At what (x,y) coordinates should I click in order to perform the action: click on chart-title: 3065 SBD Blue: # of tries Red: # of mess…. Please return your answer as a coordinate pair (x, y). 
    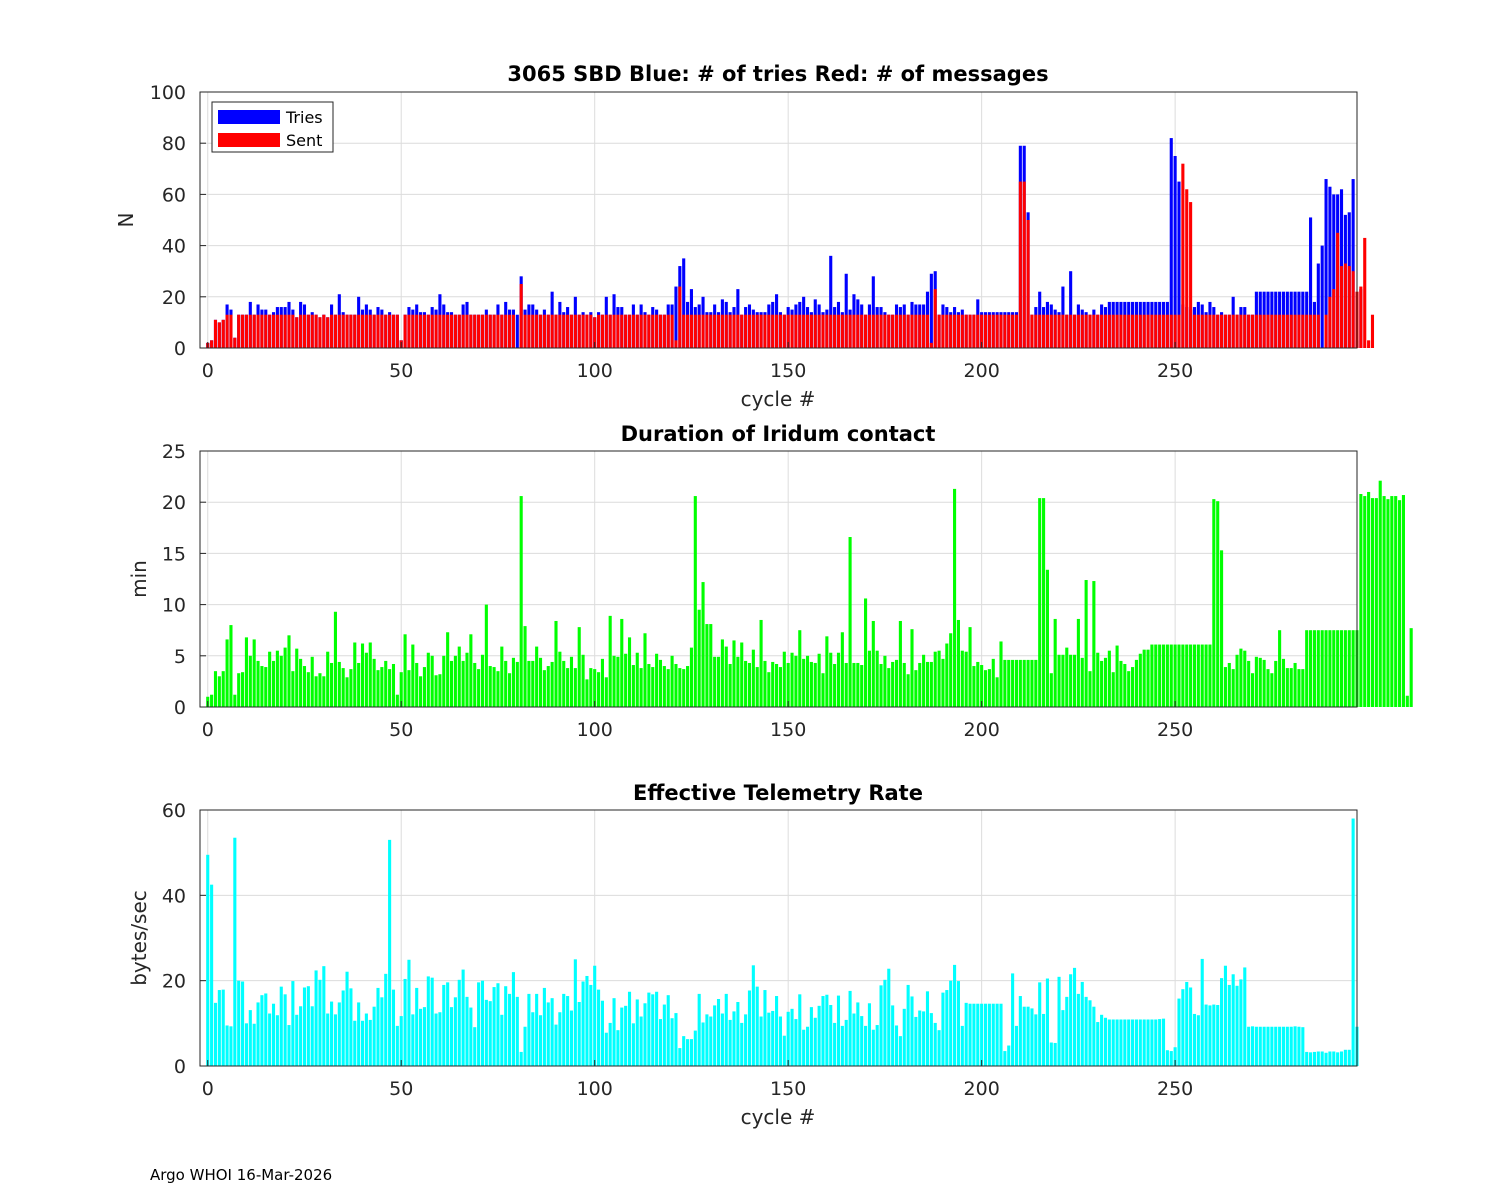
    Looking at the image, I should click on (777, 74).